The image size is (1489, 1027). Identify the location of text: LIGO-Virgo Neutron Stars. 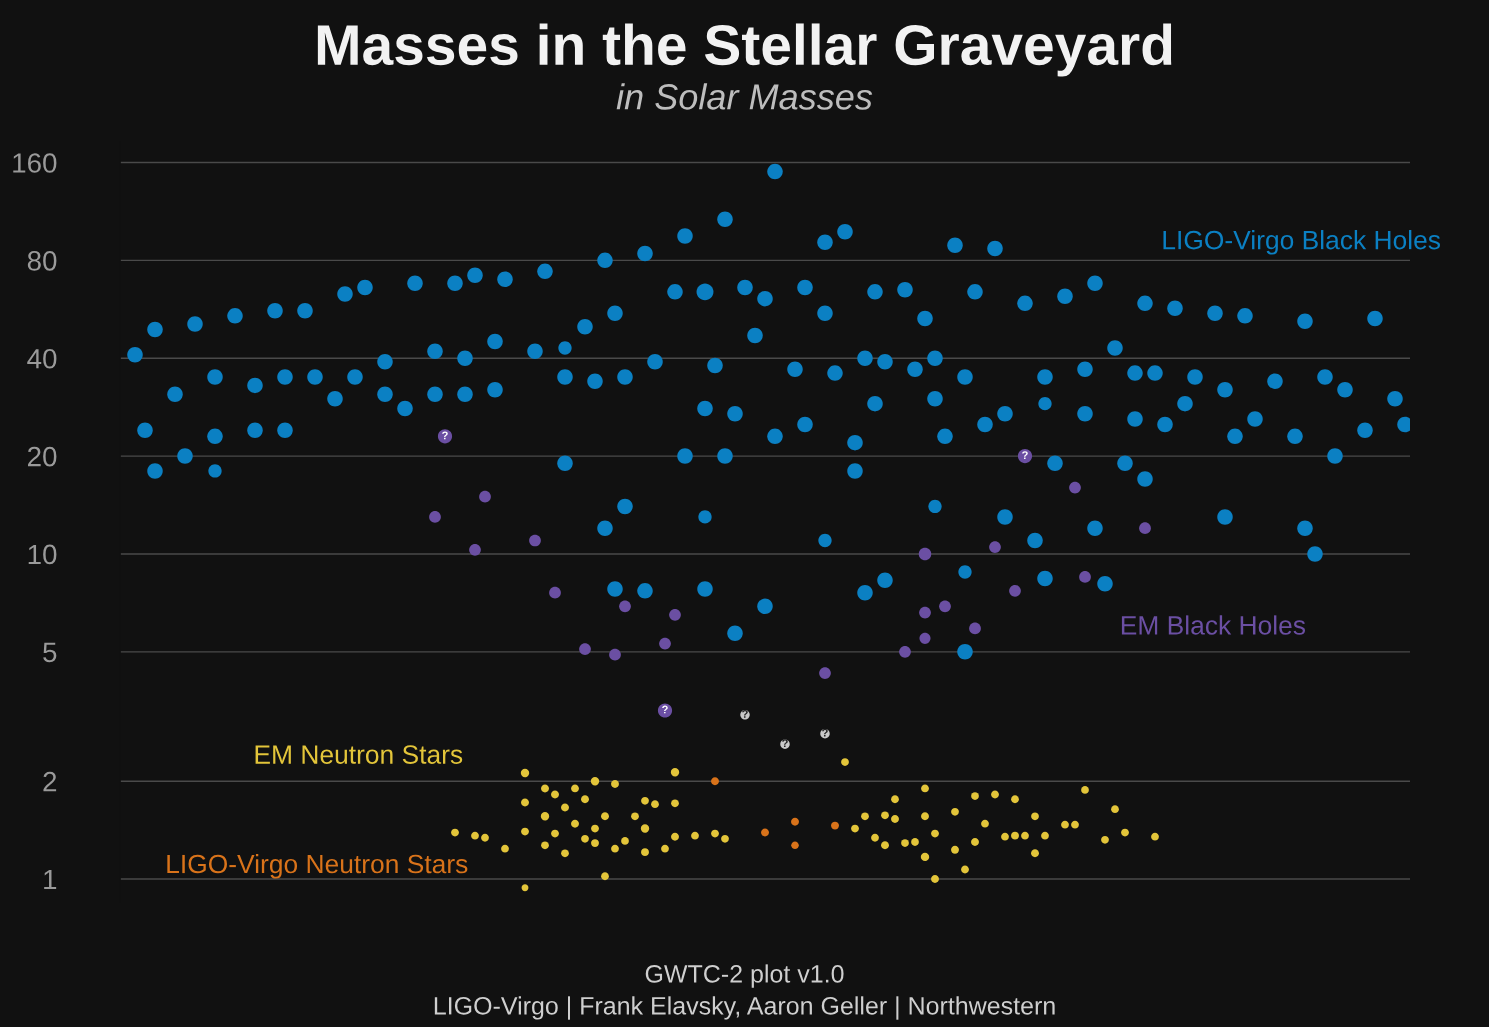
(317, 866).